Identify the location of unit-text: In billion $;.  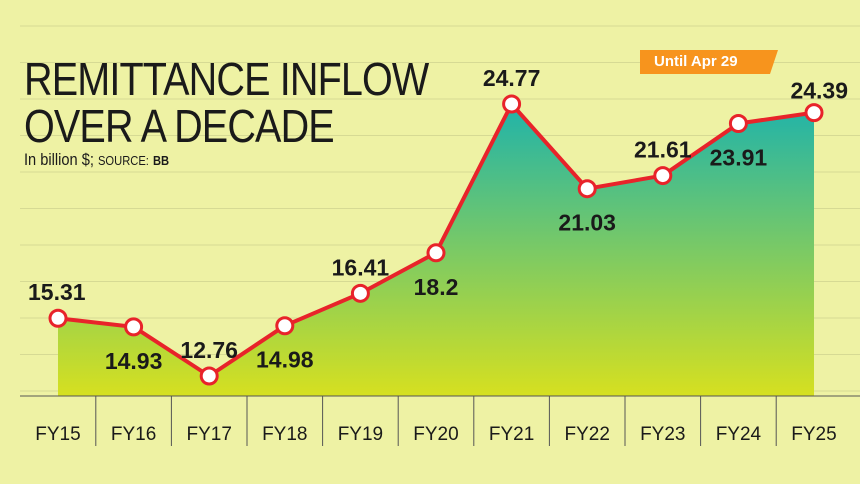
(59, 159).